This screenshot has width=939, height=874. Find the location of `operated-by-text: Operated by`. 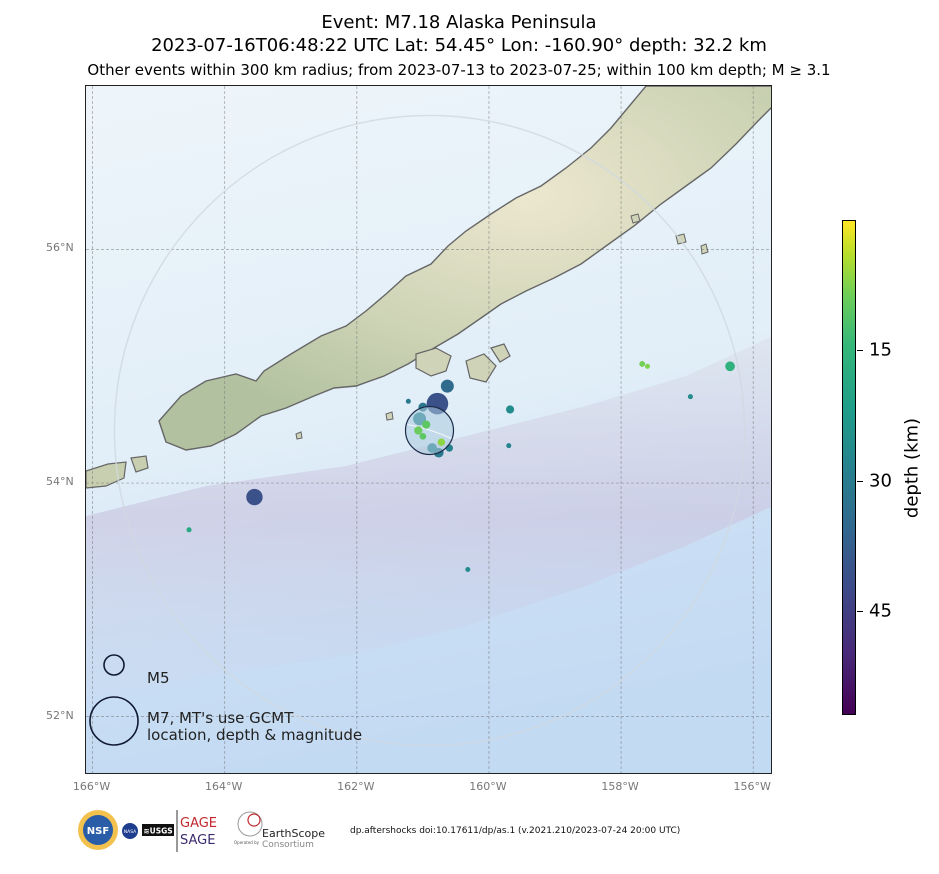

operated-by-text: Operated by is located at coordinates (247, 842).